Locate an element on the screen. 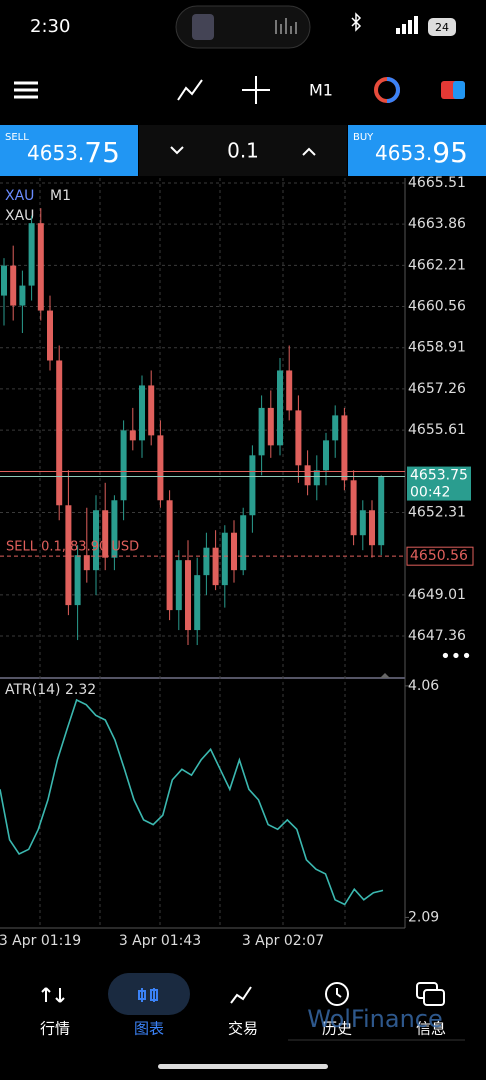 Image resolution: width=486 pixels, height=1080 pixels. nav-label: 信息 is located at coordinates (431, 1029).